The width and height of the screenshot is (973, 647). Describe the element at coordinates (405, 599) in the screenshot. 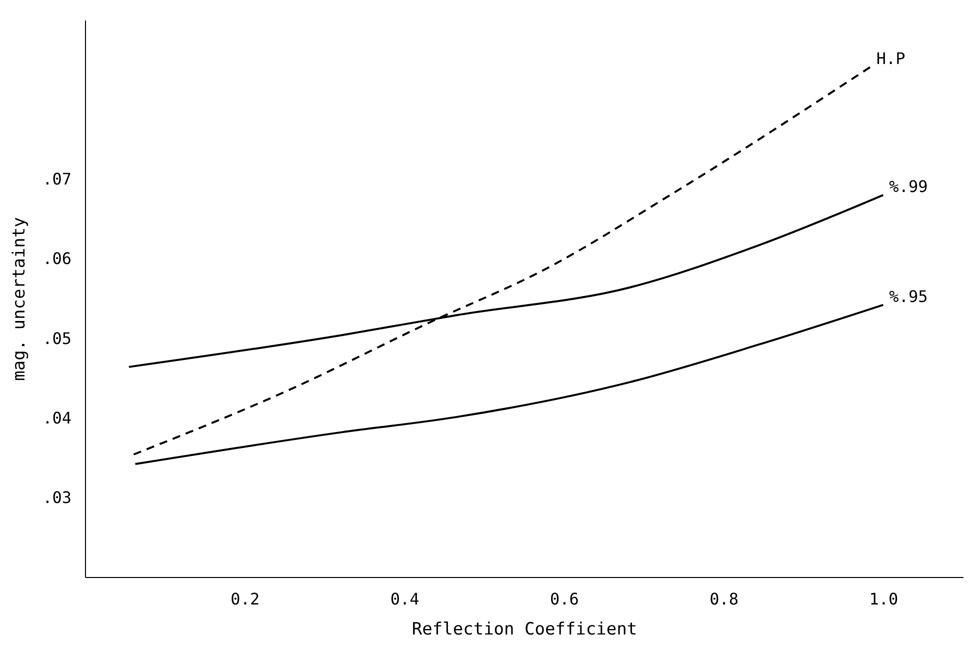

I see `x-tick-label: 0.4` at that location.